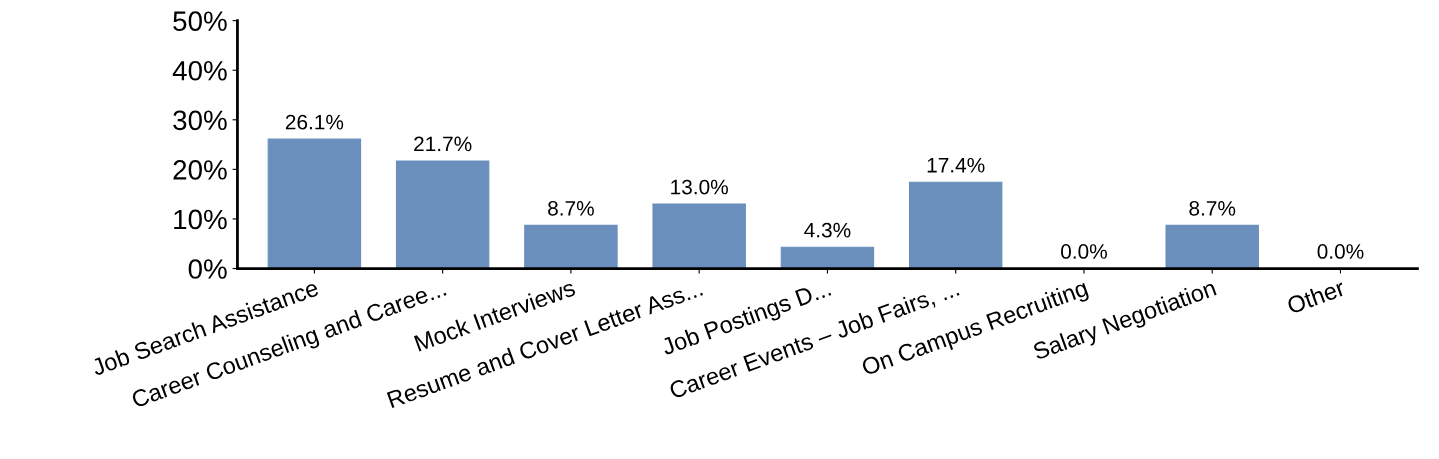 Image resolution: width=1439 pixels, height=459 pixels. Describe the element at coordinates (956, 165) in the screenshot. I see `data-label: 17.4%` at that location.